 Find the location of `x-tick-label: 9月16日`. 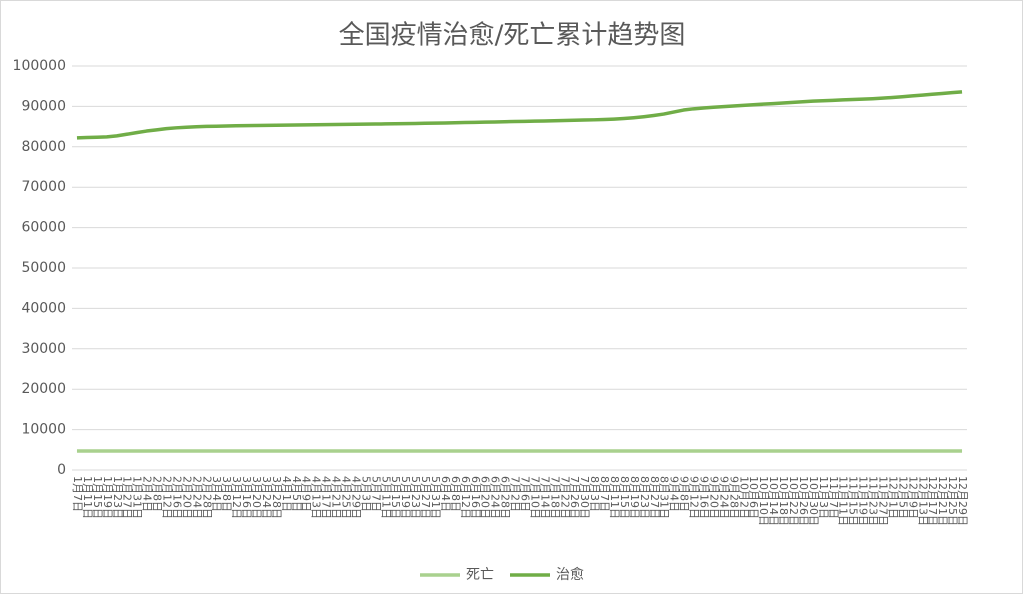

x-tick-label: 9月16日 is located at coordinates (703, 497).